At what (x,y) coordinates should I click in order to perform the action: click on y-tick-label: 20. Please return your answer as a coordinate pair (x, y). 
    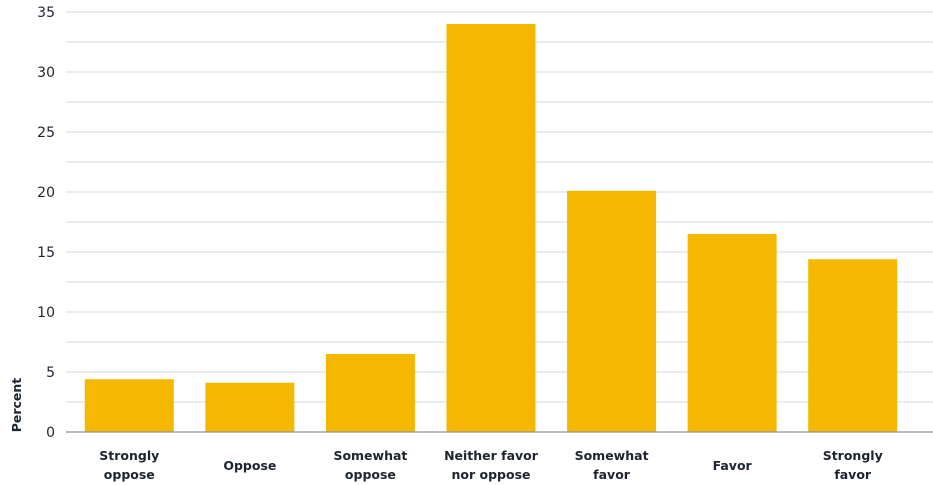
    Looking at the image, I should click on (46, 193).